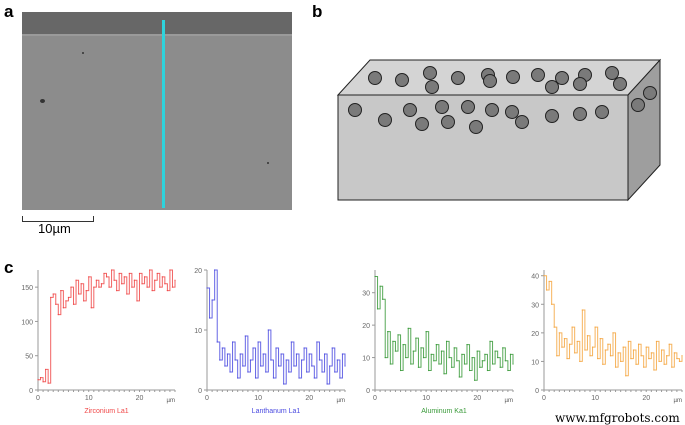  What do you see at coordinates (607, 337) in the screenshot?
I see `chart-4: 0 10 20 30 40 0 10 20 µm` at bounding box center [607, 337].